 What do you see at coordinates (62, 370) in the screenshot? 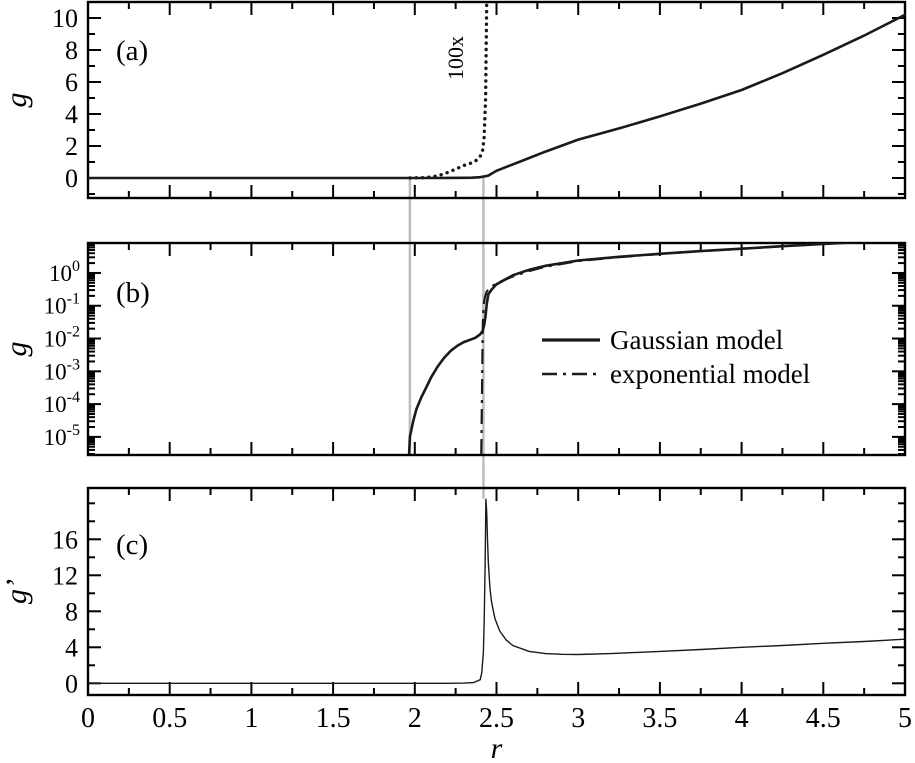
I see `y-tick-label: 10⁻³` at bounding box center [62, 370].